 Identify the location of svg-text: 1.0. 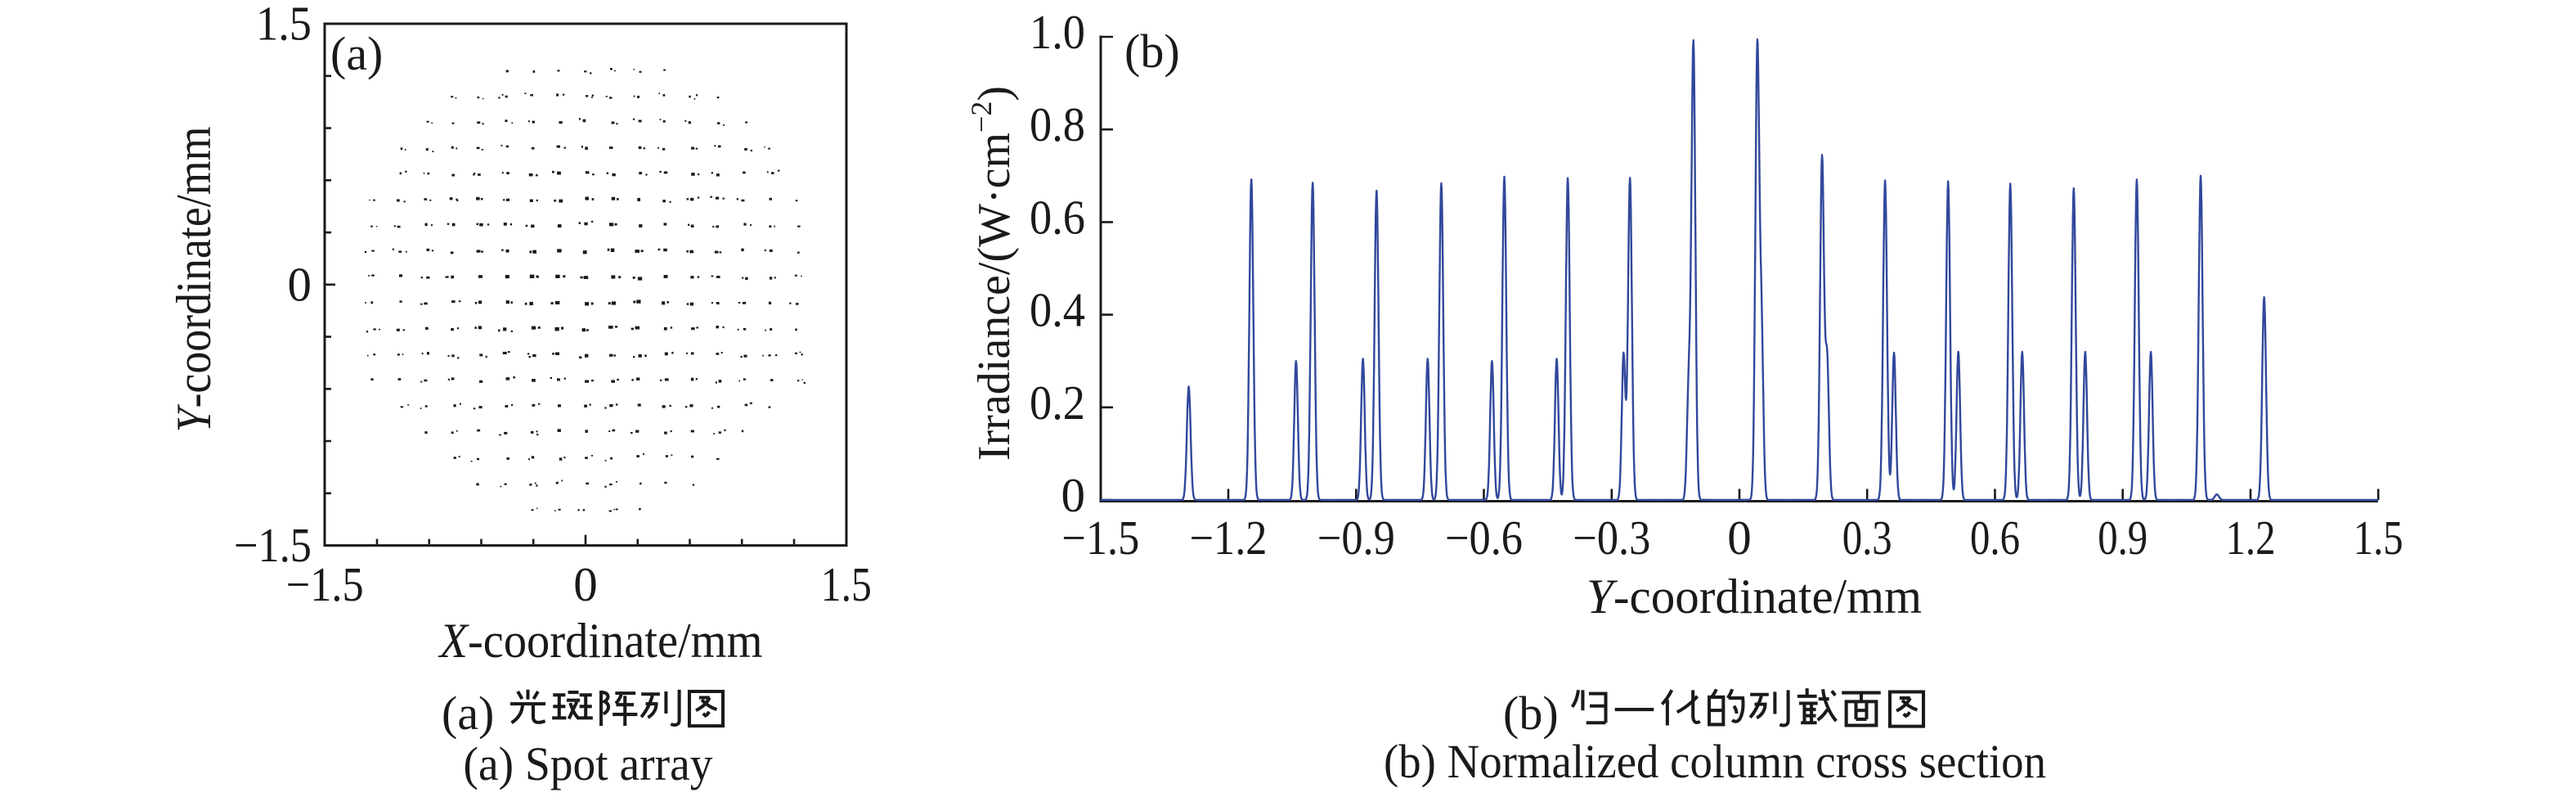
(1057, 32).